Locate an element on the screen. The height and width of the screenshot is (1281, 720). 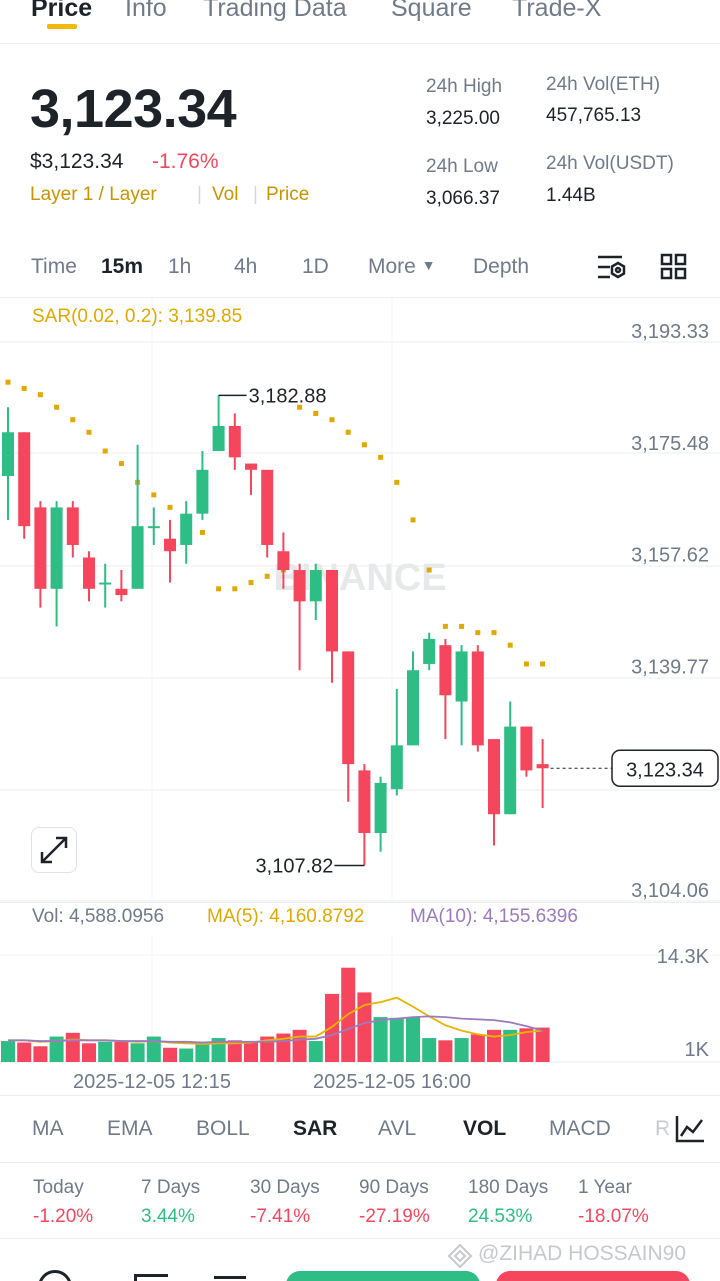
low-value: 3,066.37 is located at coordinates (463, 198).